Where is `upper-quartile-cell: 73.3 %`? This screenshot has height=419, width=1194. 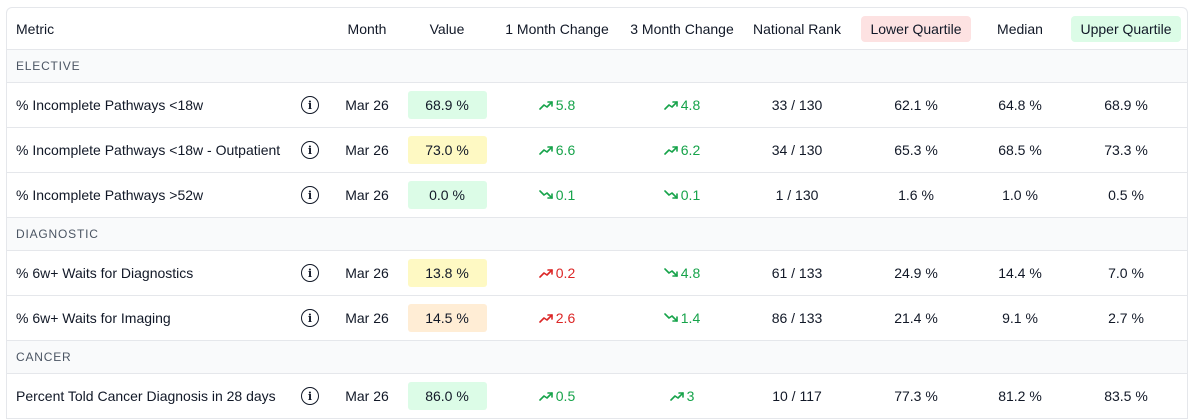 upper-quartile-cell: 73.3 % is located at coordinates (1126, 150).